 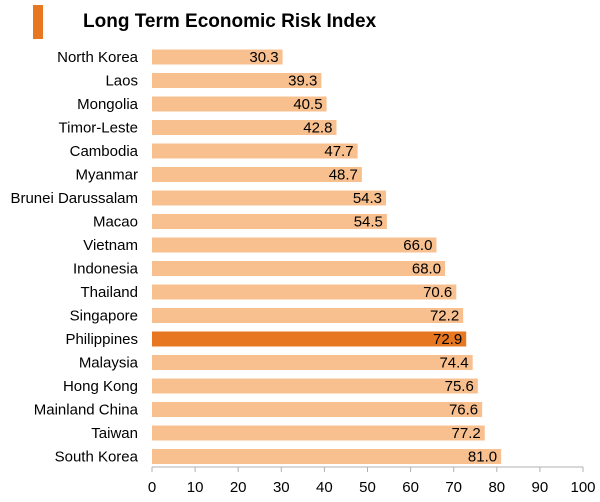 What do you see at coordinates (437, 292) in the screenshot?
I see `value-label: 70.6` at bounding box center [437, 292].